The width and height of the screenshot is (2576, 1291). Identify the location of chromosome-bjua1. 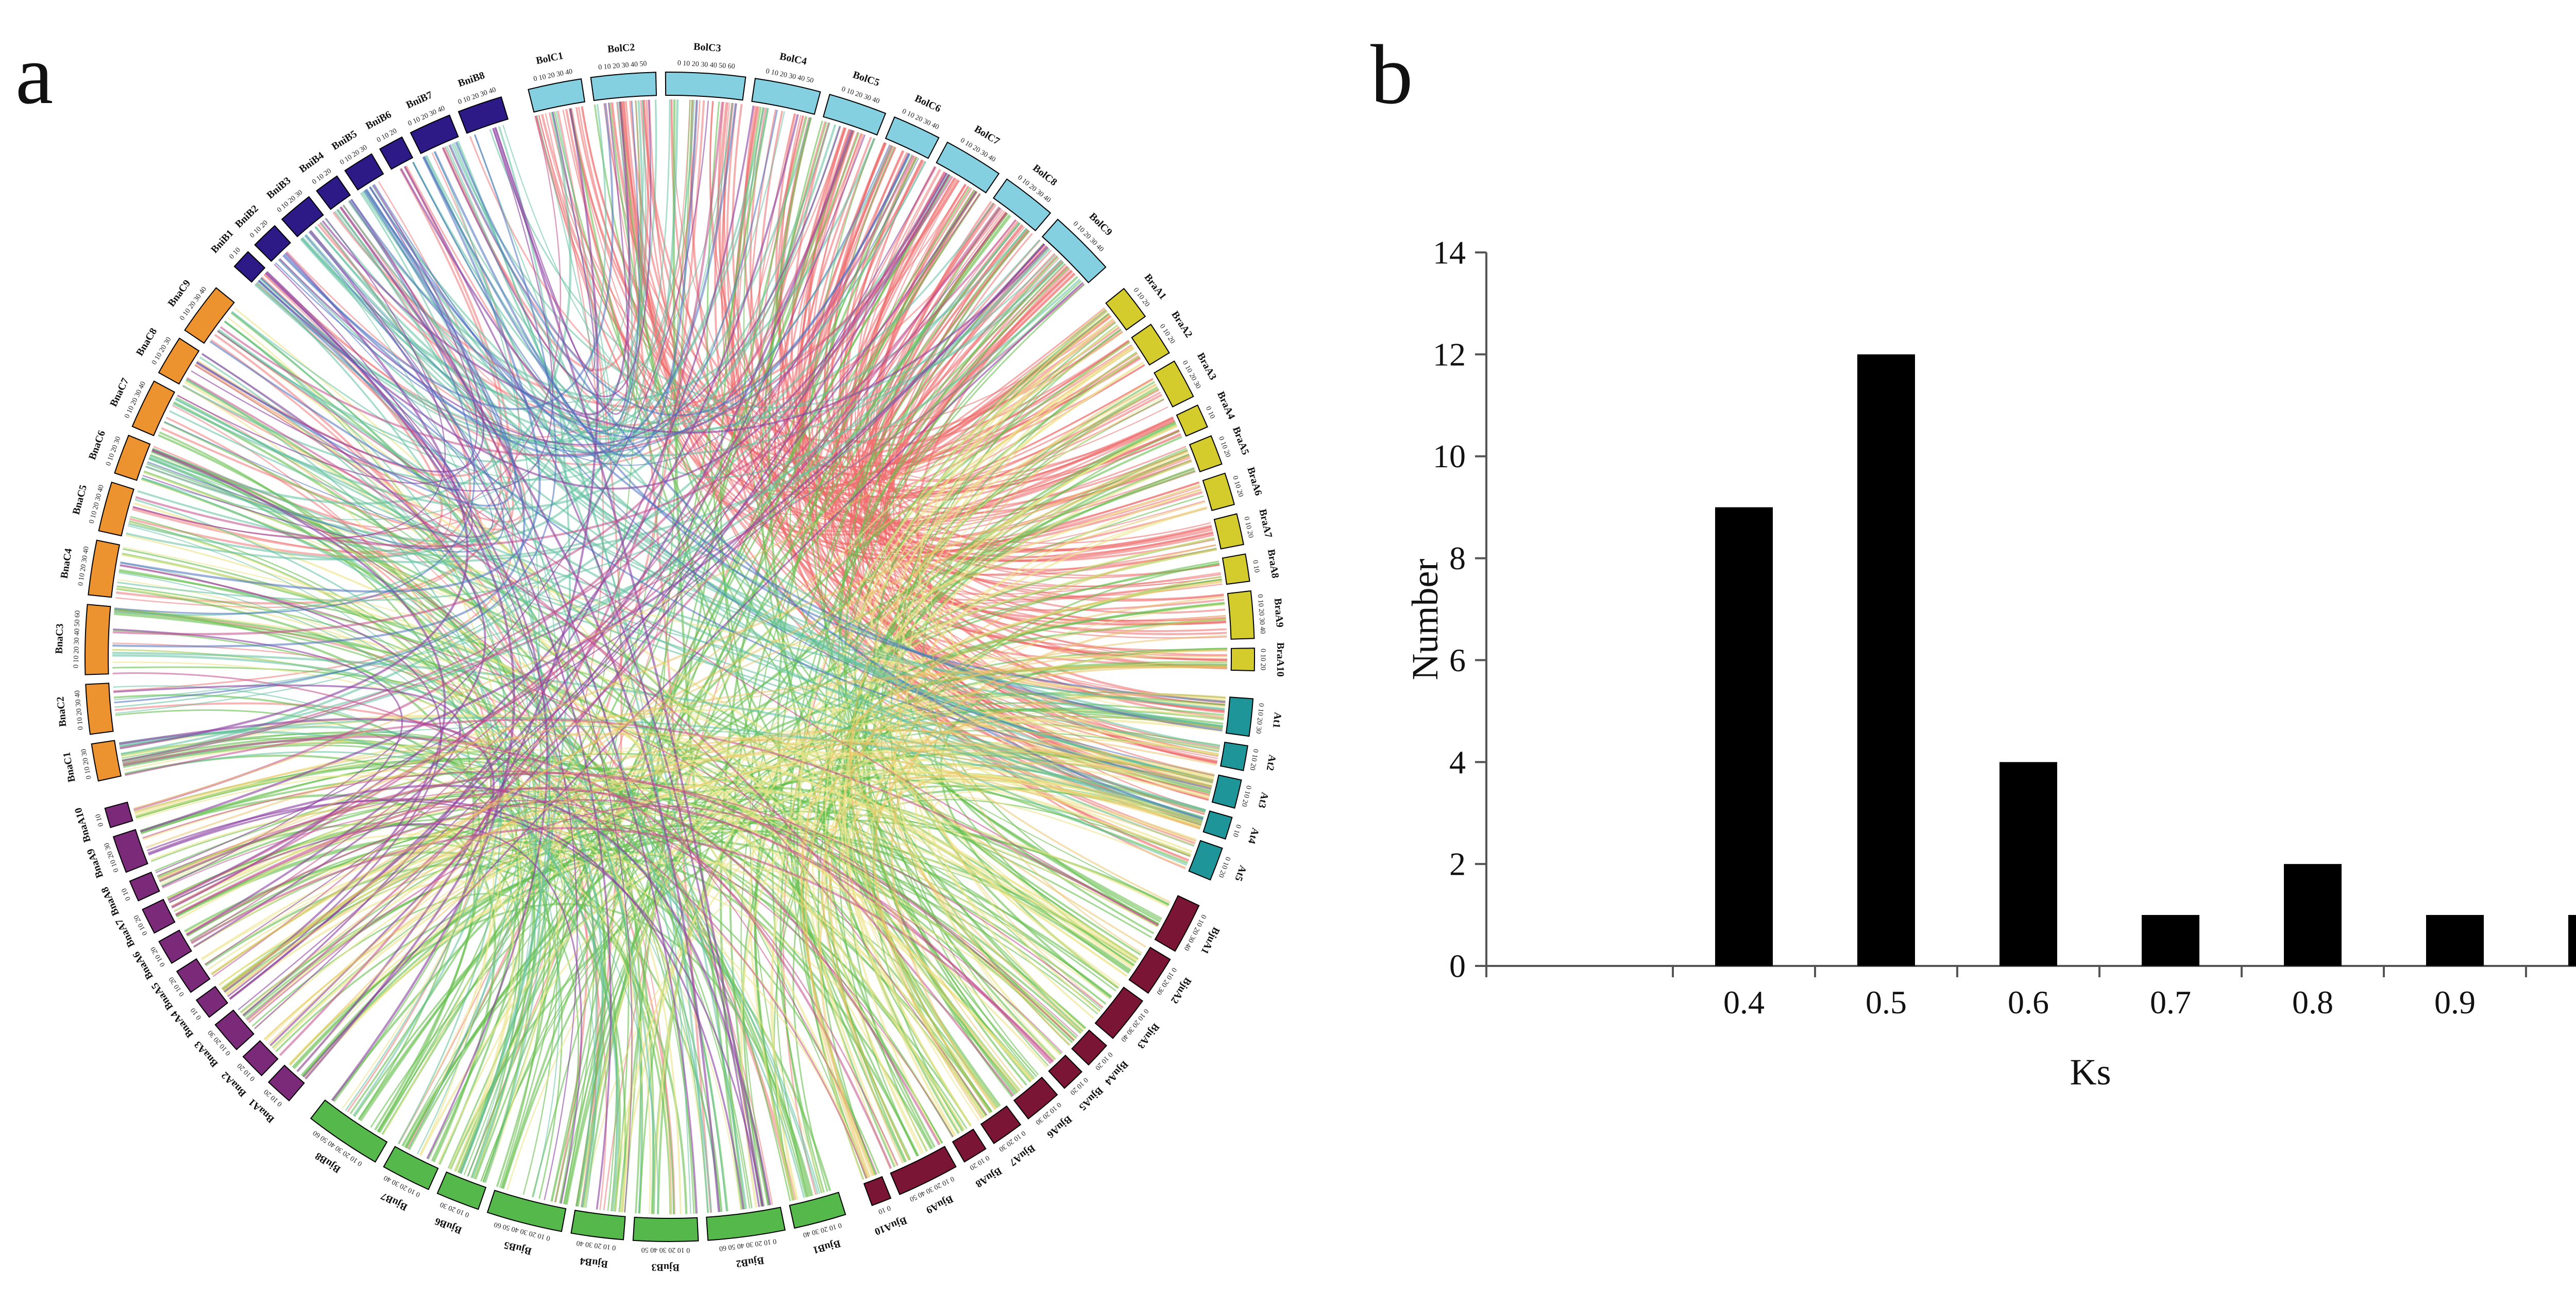
(1177, 923).